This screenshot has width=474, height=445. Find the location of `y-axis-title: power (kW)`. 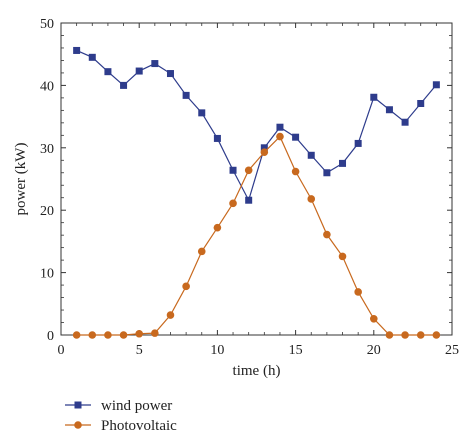

y-axis-title: power (kW) is located at coordinates (21, 179).